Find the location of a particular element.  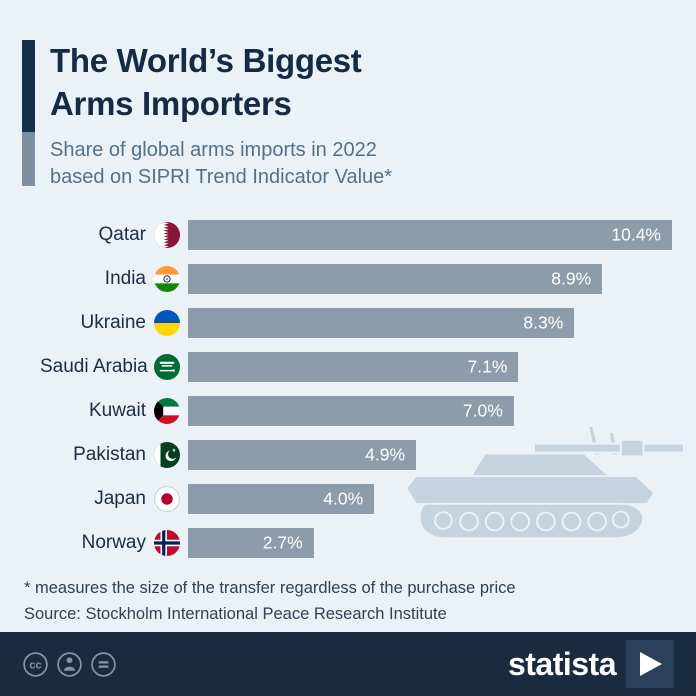

license-icons: cc is located at coordinates (69, 664).